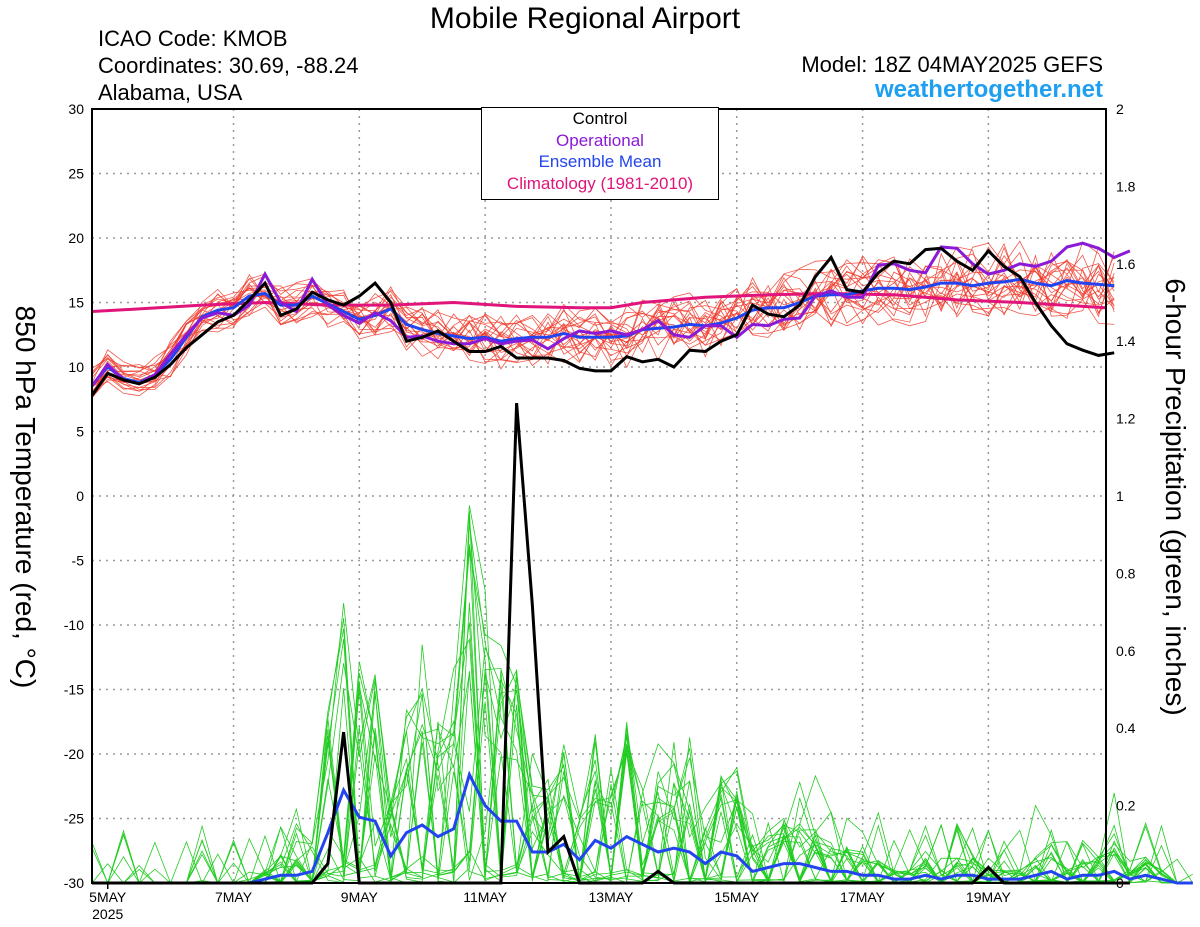 The image size is (1200, 927). I want to click on legend-climatology: Climatology (1981-2010), so click(600, 183).